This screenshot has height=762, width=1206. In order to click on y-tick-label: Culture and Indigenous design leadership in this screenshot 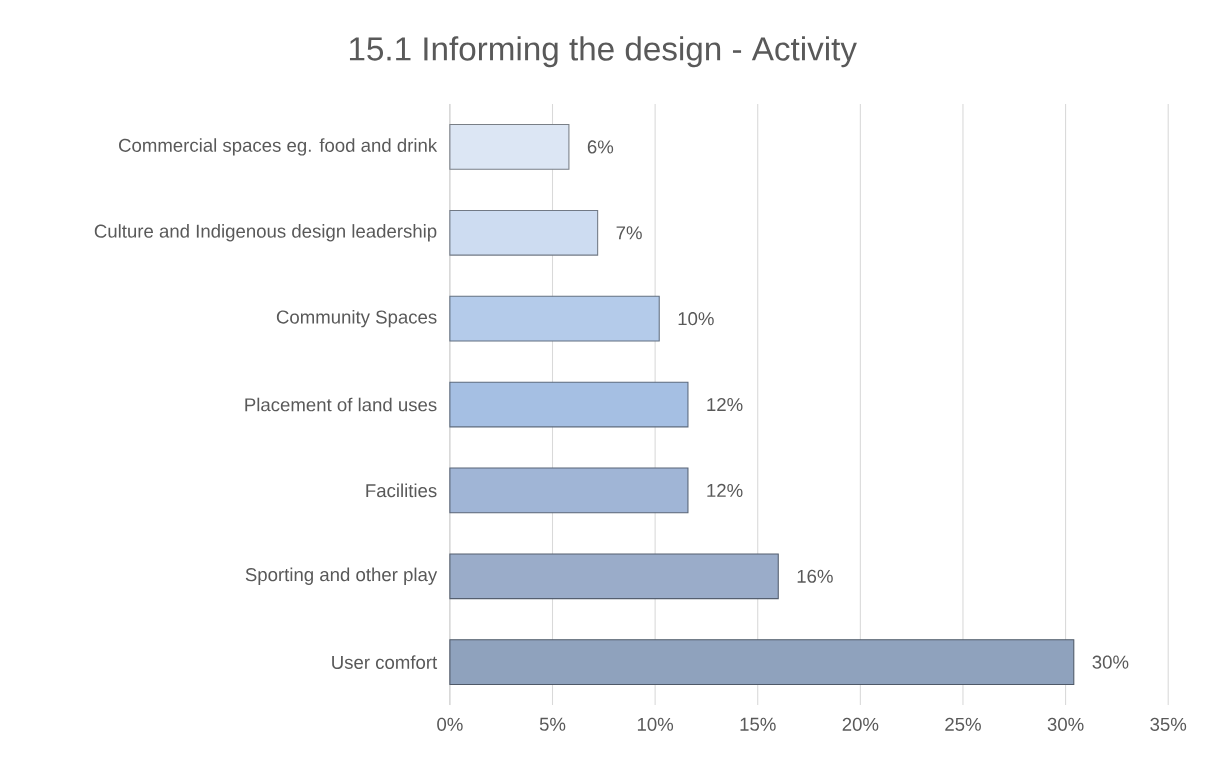, I will do `click(265, 233)`.